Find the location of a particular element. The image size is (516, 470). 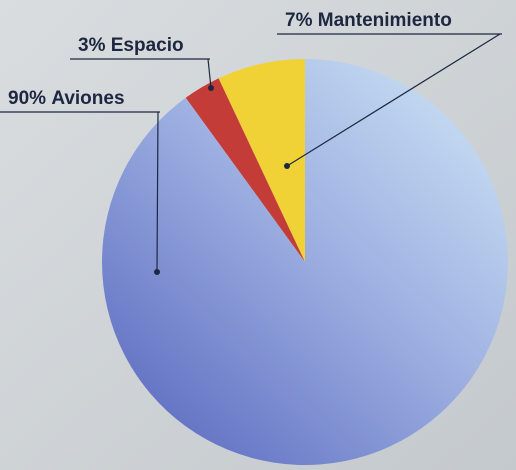

slice-label: 7% Mantenimiento is located at coordinates (368, 20).